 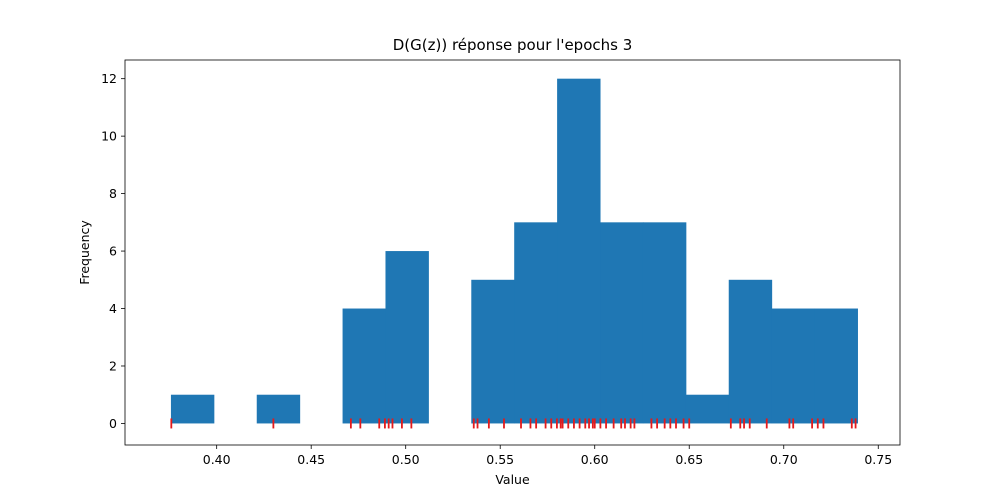 I want to click on x-tick-label: 0.45, so click(x=311, y=459).